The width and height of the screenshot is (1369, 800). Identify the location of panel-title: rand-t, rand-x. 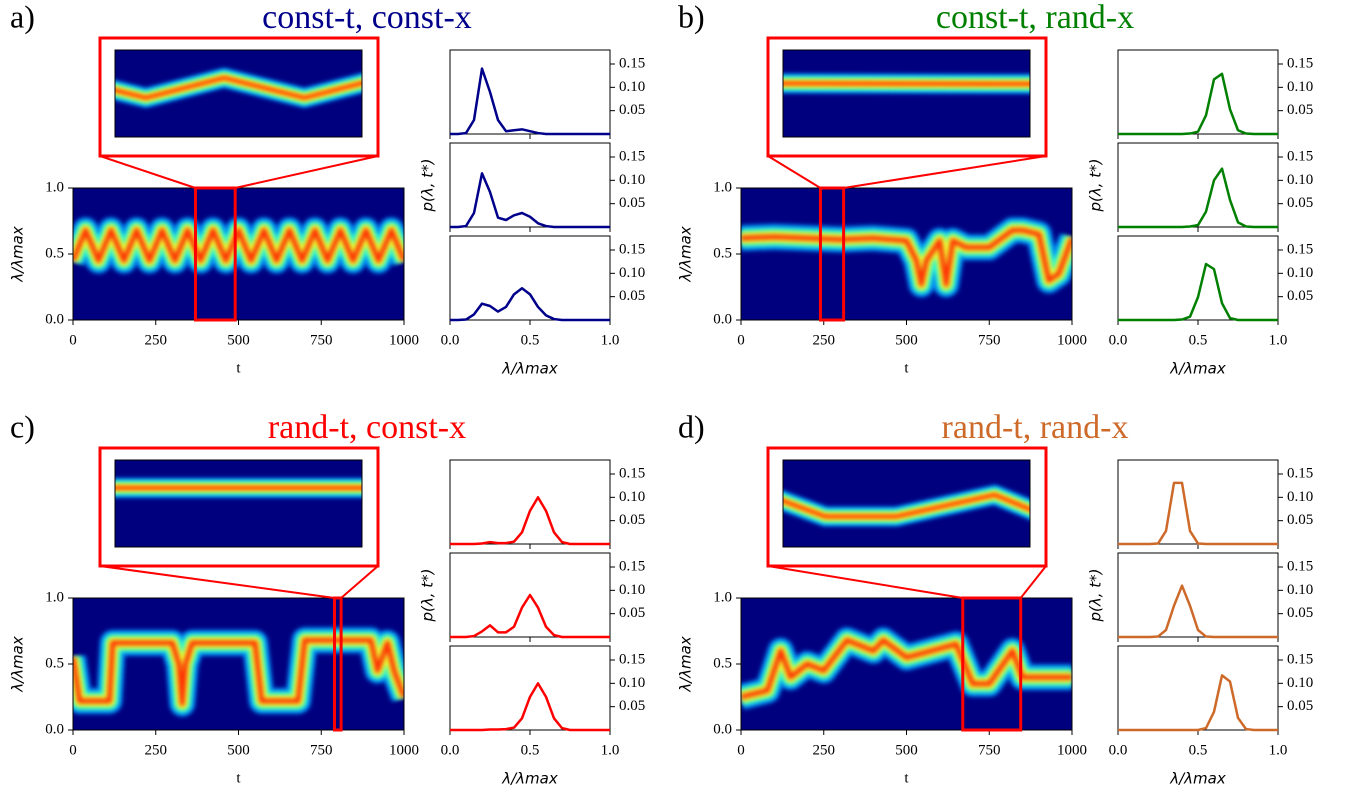
(1035, 427).